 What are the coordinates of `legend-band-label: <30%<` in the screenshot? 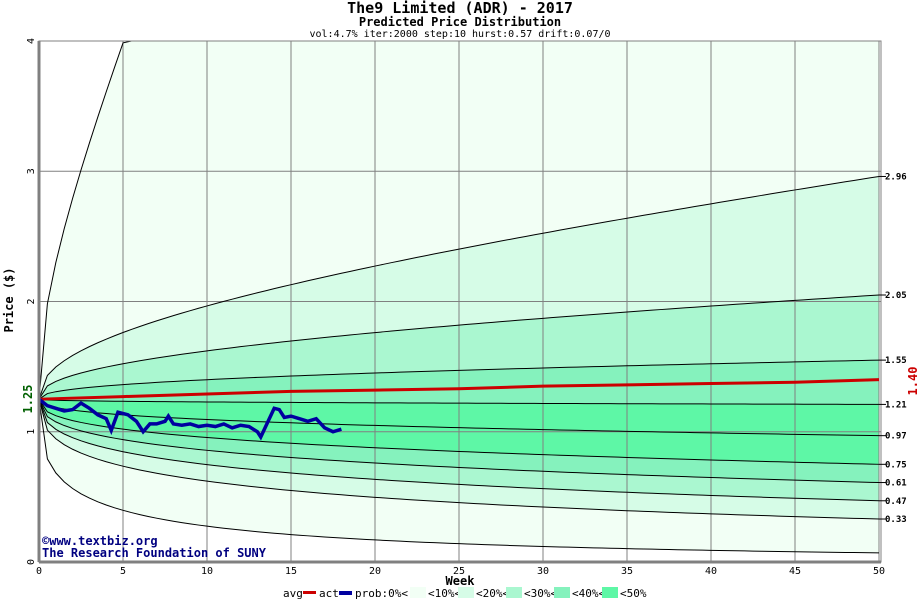 It's located at (540, 593).